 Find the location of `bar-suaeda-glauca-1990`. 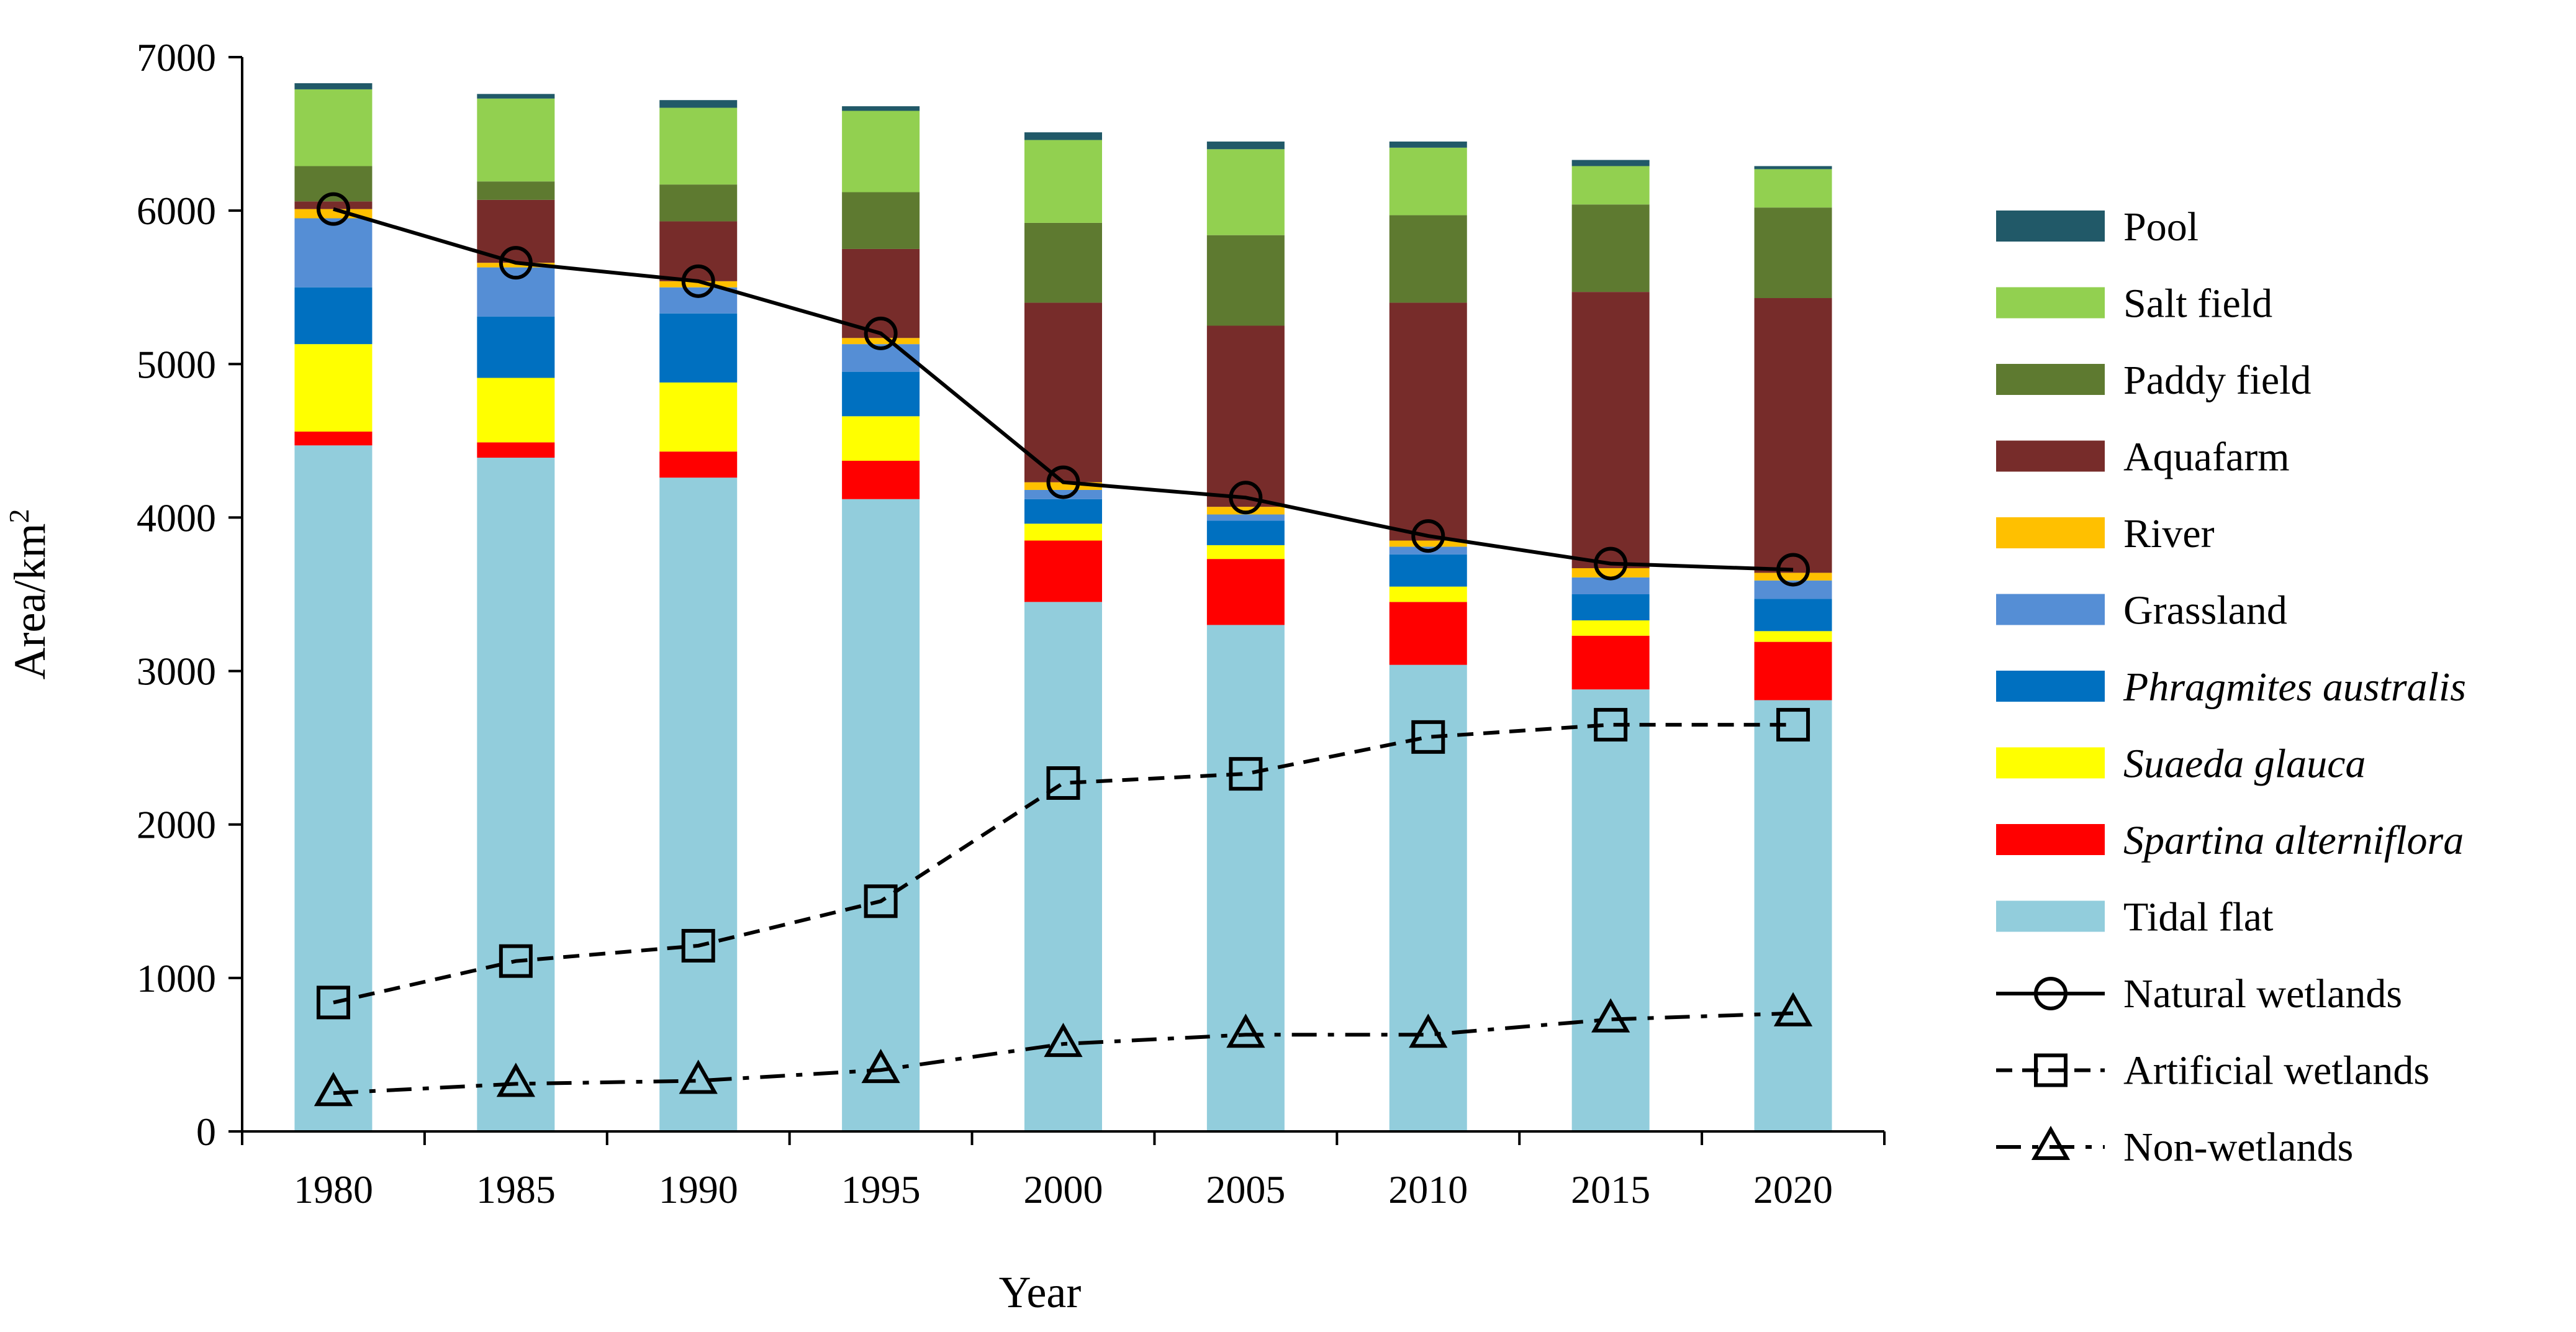

bar-suaeda-glauca-1990 is located at coordinates (698, 417).